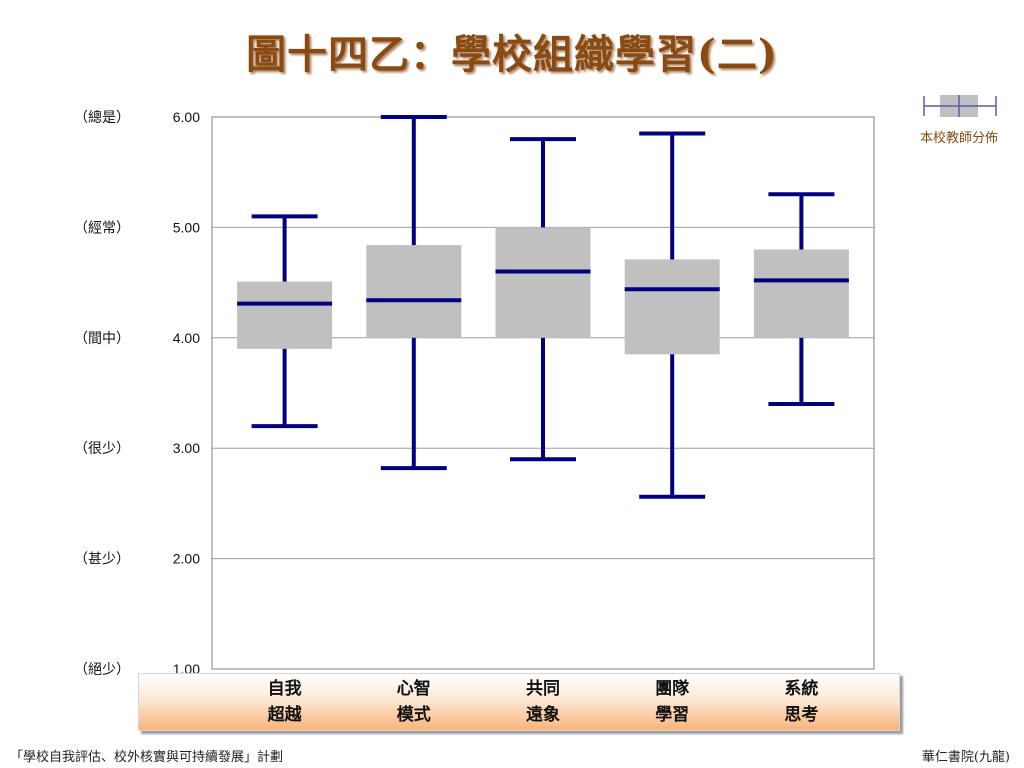 The width and height of the screenshot is (1024, 768). I want to click on y-scale-label: （很少）, so click(102, 449).